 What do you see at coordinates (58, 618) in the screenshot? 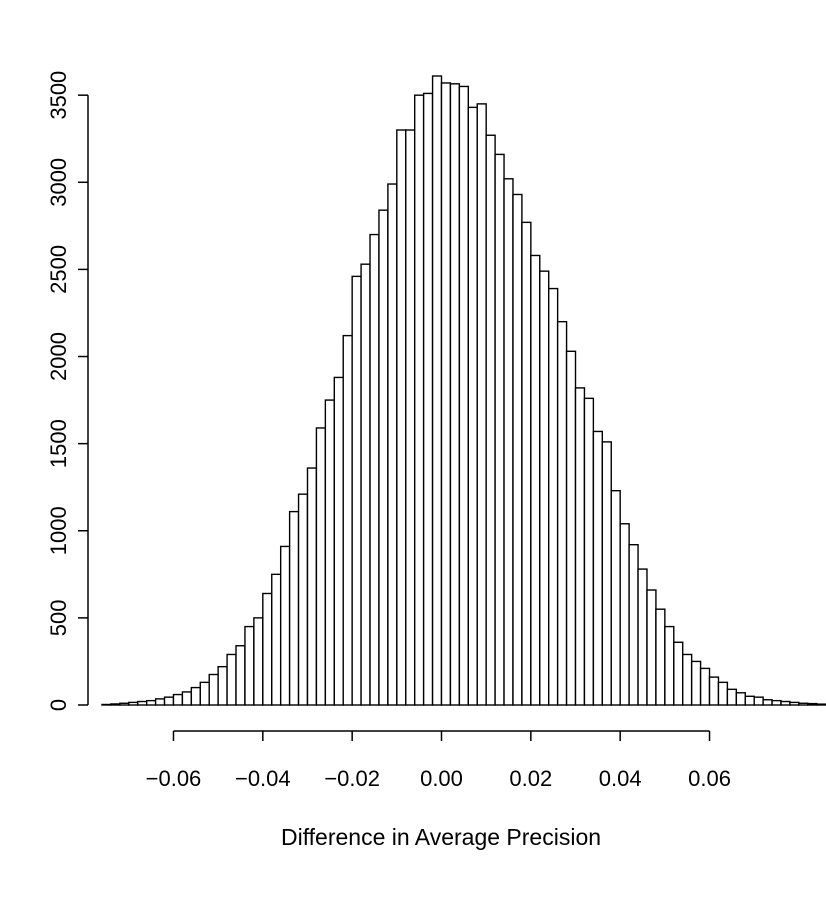
I see `y-tick-label: 500` at bounding box center [58, 618].